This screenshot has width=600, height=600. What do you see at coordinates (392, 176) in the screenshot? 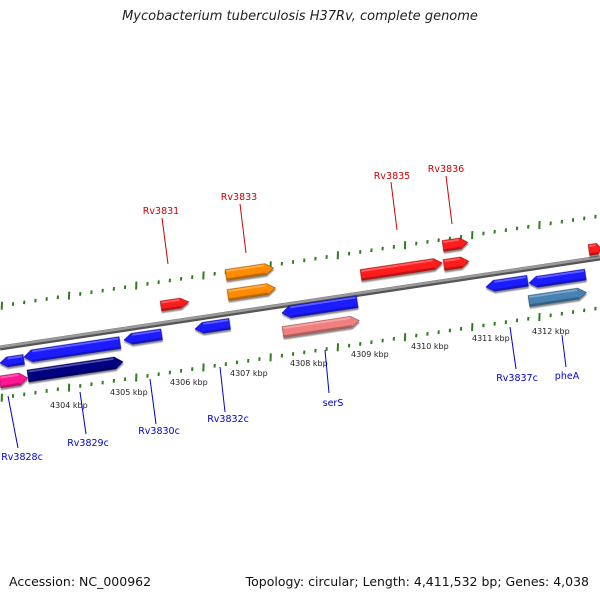
I see `gene-label-Rv3835: Rv3835` at bounding box center [392, 176].